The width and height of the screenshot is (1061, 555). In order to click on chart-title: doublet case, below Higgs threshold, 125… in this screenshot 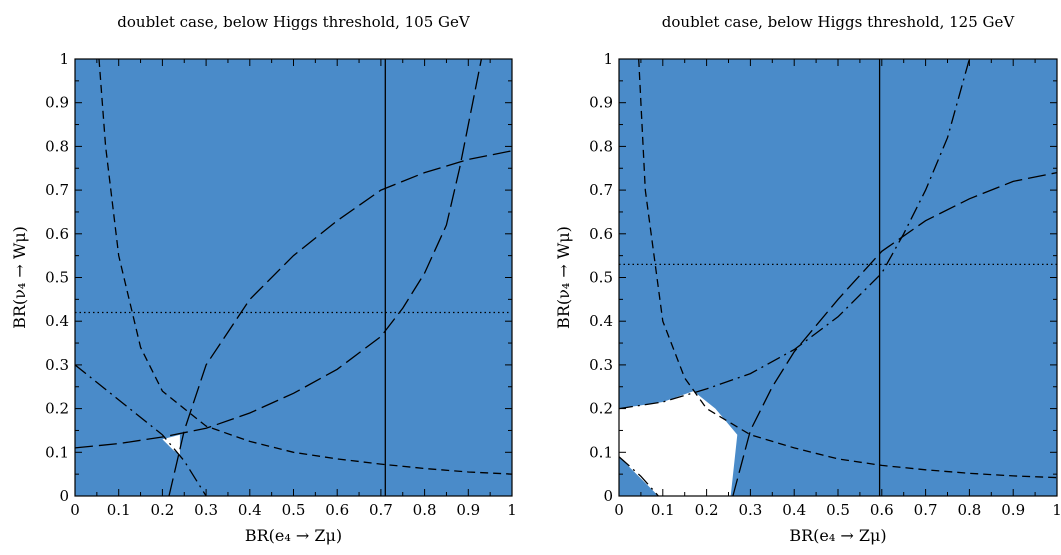, I will do `click(839, 22)`.